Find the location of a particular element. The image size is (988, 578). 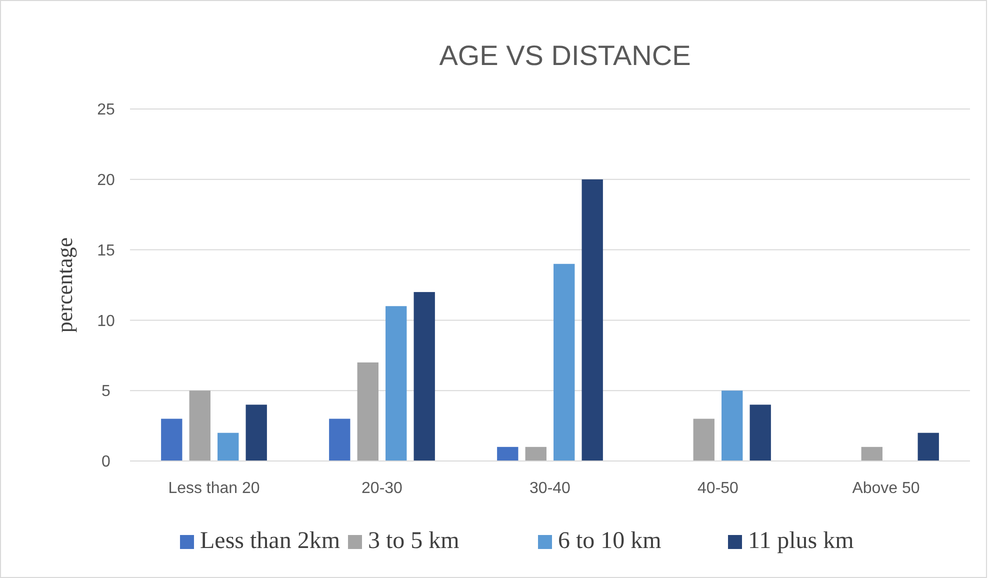

y-tick-label: 0 is located at coordinates (106, 462).